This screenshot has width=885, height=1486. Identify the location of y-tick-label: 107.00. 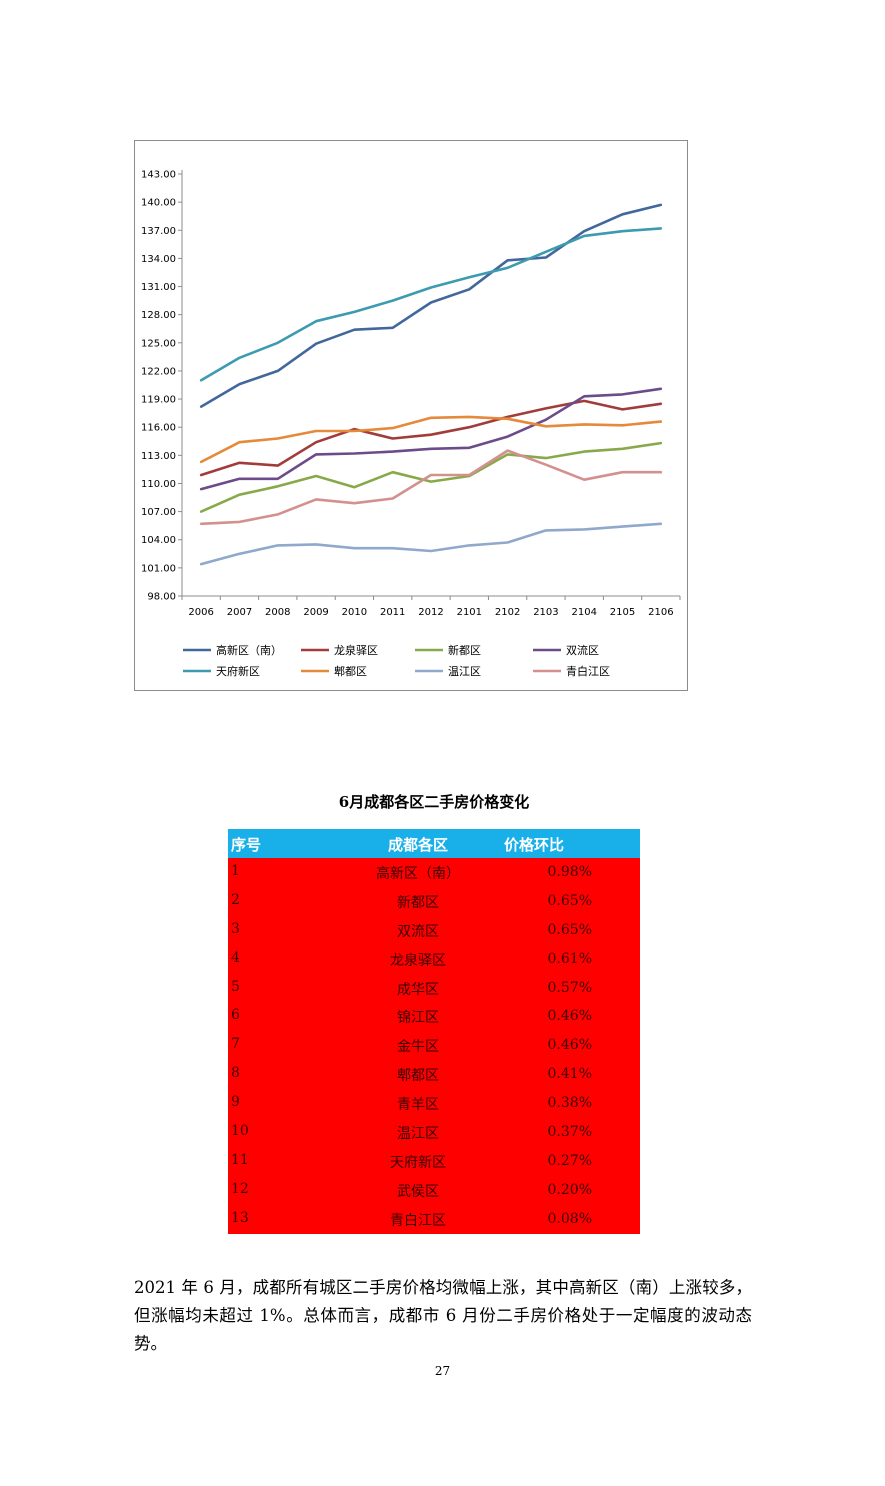
(158, 512).